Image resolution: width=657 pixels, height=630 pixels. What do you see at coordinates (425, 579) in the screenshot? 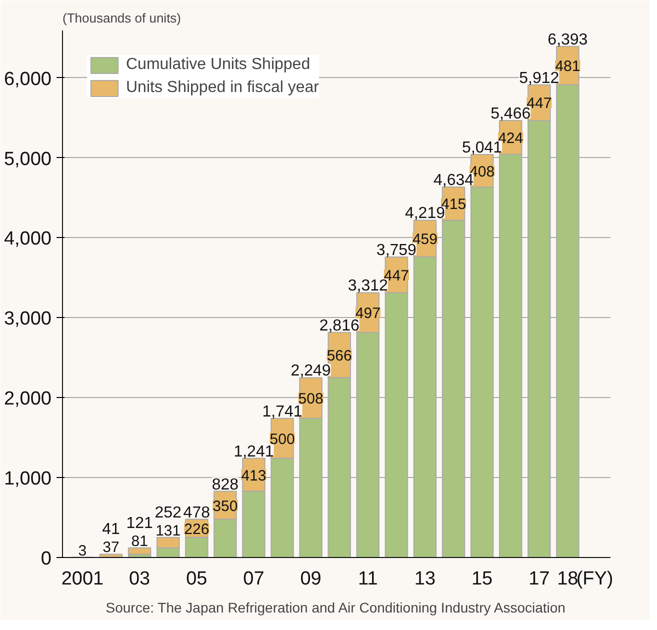
I see `x-tick-label: 13` at bounding box center [425, 579].